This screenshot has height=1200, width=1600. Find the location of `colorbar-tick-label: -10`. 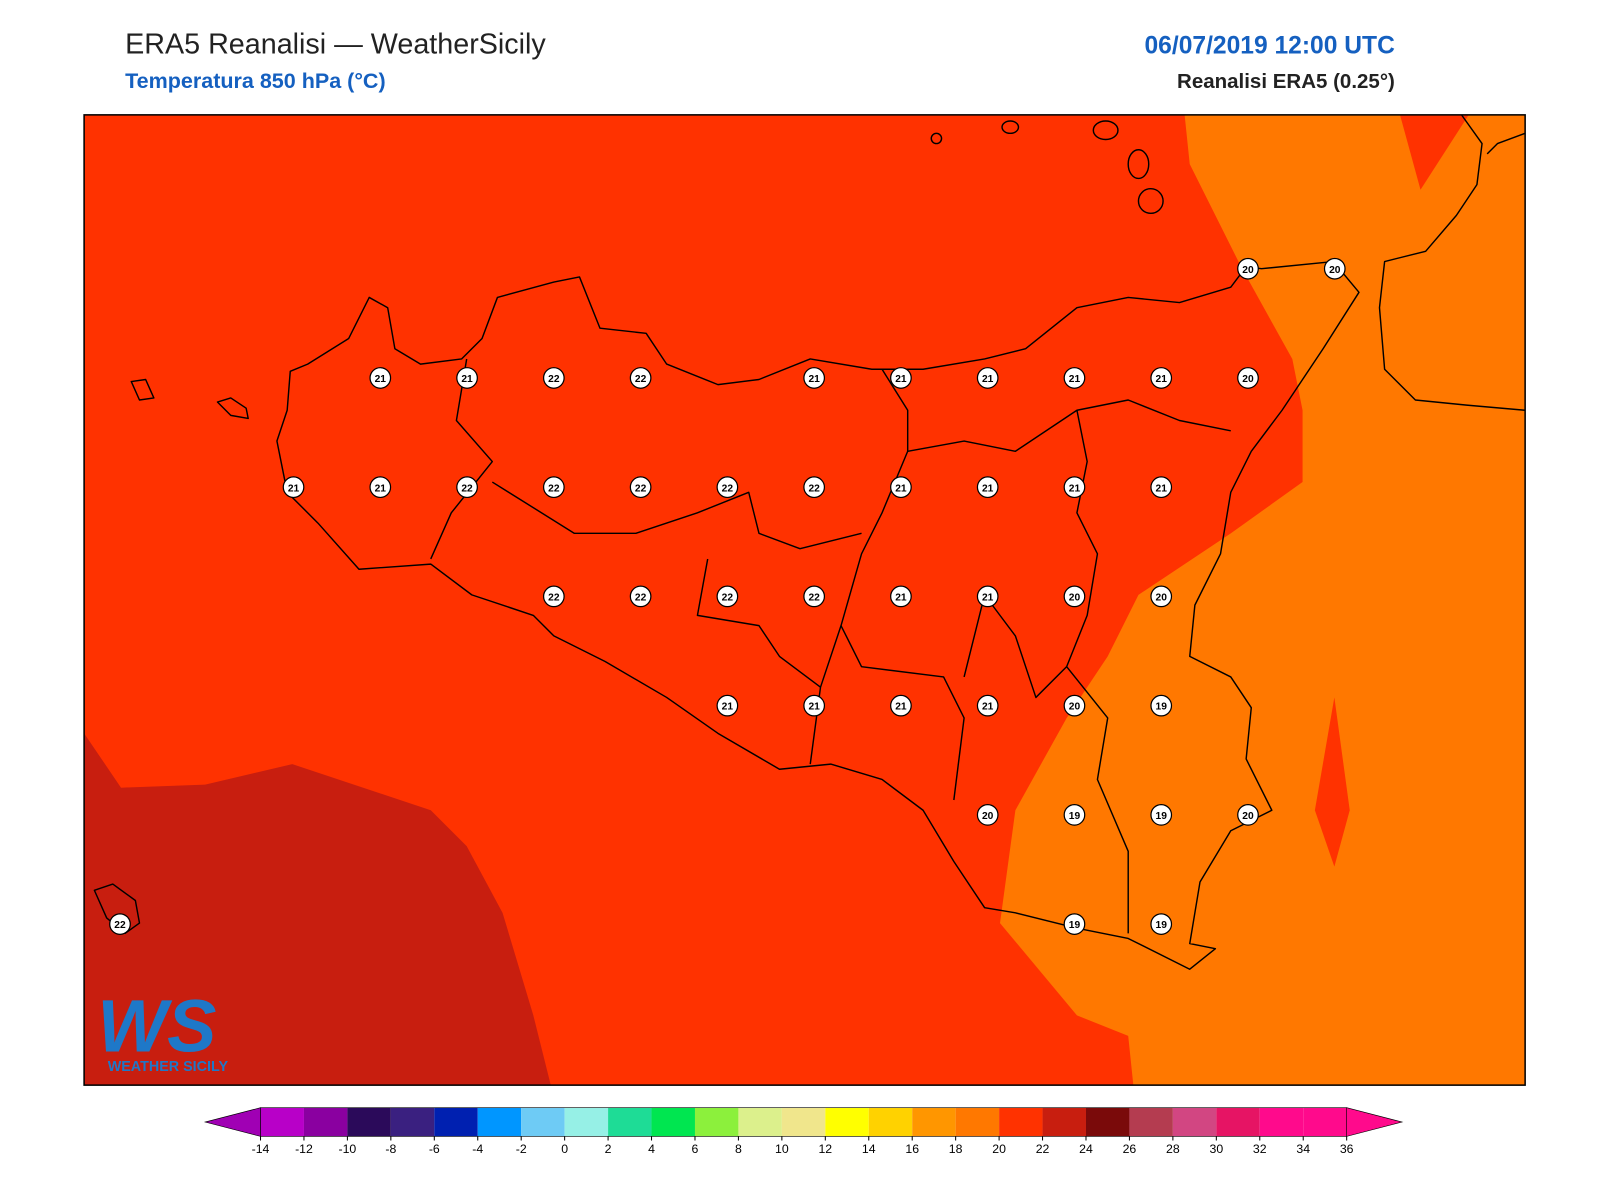

colorbar-tick-label: -10 is located at coordinates (348, 1149).